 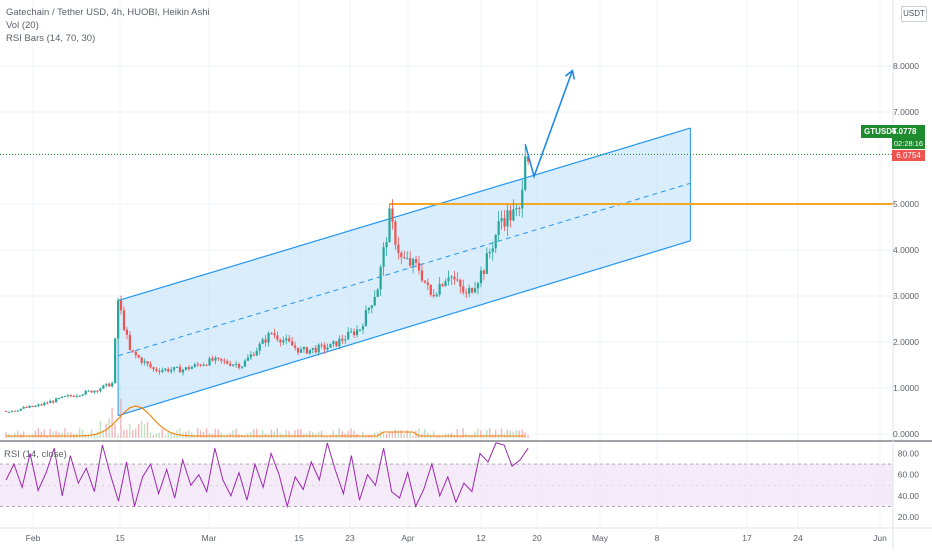 I want to click on volume-ma-line, so click(x=266, y=421).